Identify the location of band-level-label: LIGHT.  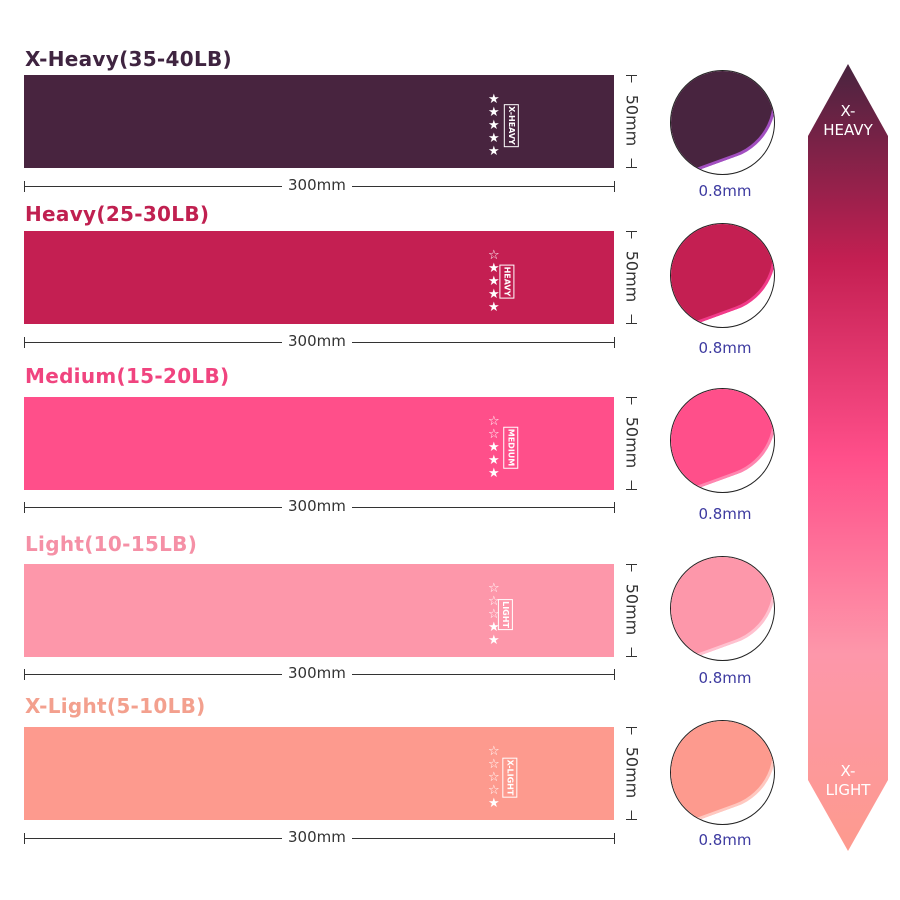
(505, 614).